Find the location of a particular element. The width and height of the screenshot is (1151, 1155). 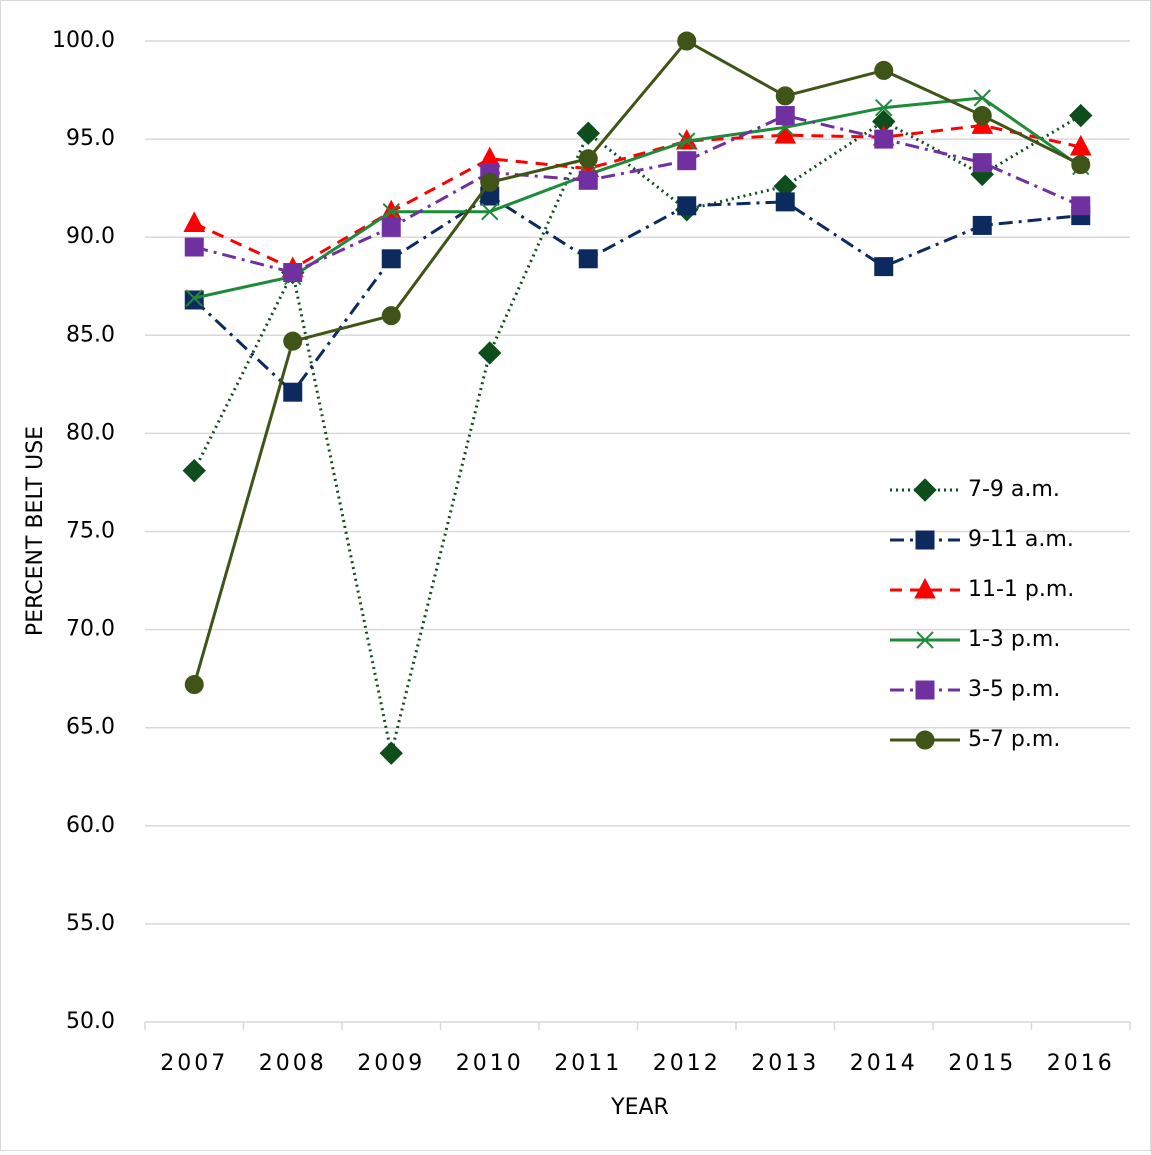

y-tick-label: 100.0 is located at coordinates (83, 40).